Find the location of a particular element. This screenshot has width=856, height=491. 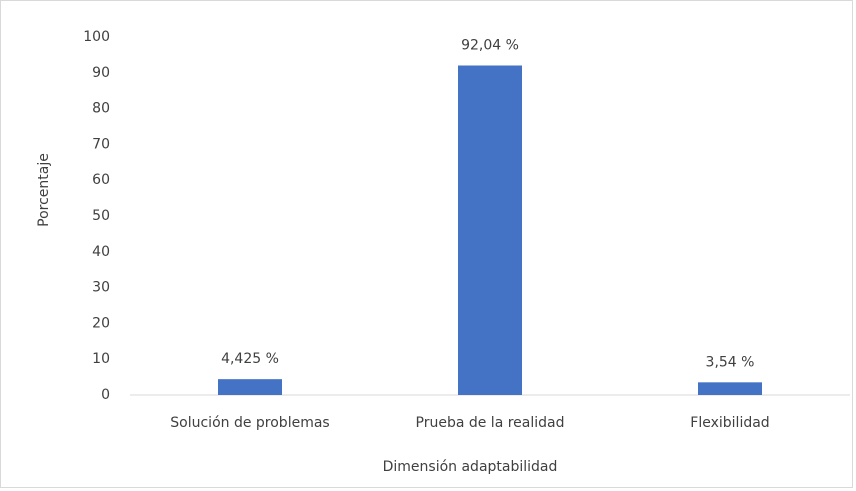

y-tick-label: 40 is located at coordinates (101, 252).